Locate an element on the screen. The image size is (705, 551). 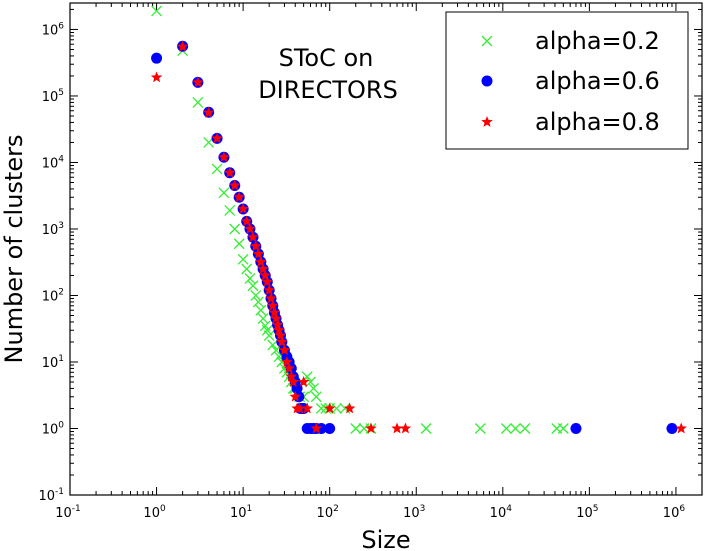
x-tick-label: 10¹ is located at coordinates (241, 512).